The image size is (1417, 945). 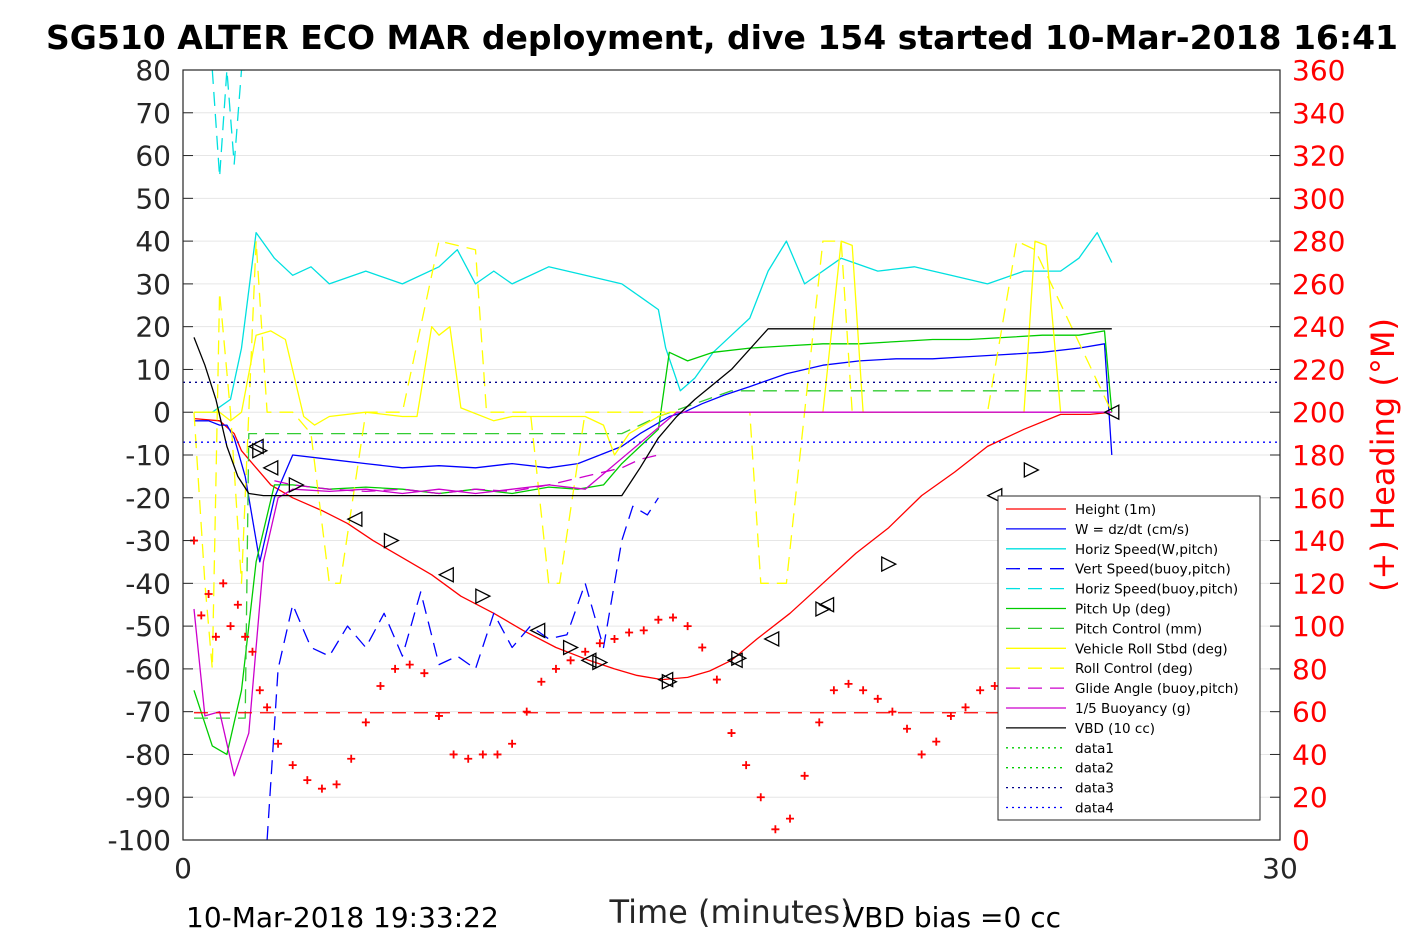 What do you see at coordinates (148, 754) in the screenshot?
I see `y-tick-label: -80` at bounding box center [148, 754].